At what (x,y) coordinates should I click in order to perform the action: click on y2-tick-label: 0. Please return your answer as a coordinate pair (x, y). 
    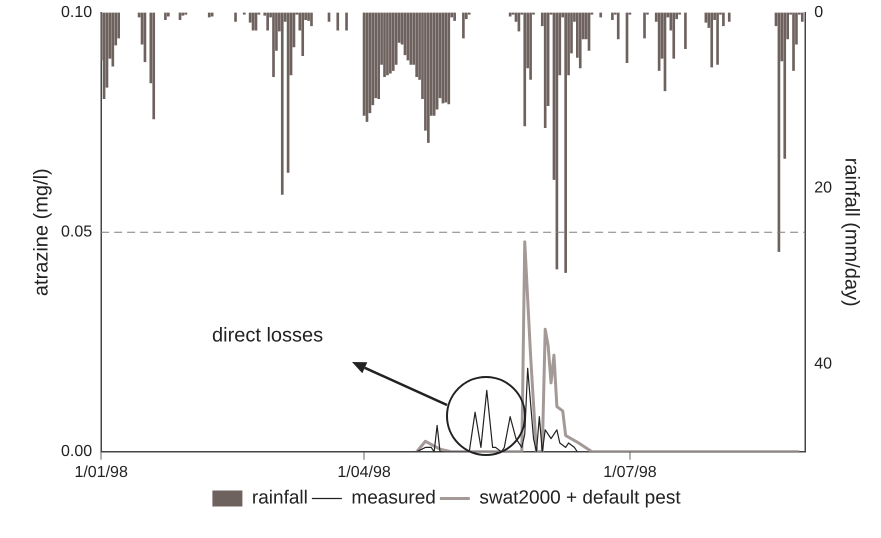
    Looking at the image, I should click on (819, 13).